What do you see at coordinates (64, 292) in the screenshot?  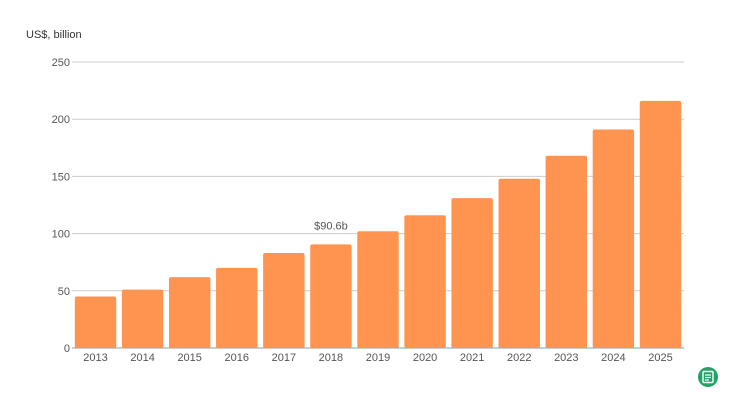 I see `y-tick-label: 50` at bounding box center [64, 292].